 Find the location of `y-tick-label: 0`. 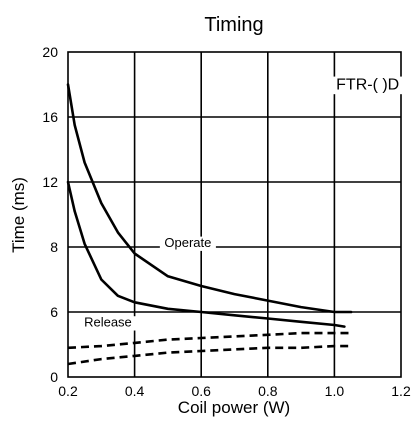

y-tick-label: 0 is located at coordinates (54, 377).